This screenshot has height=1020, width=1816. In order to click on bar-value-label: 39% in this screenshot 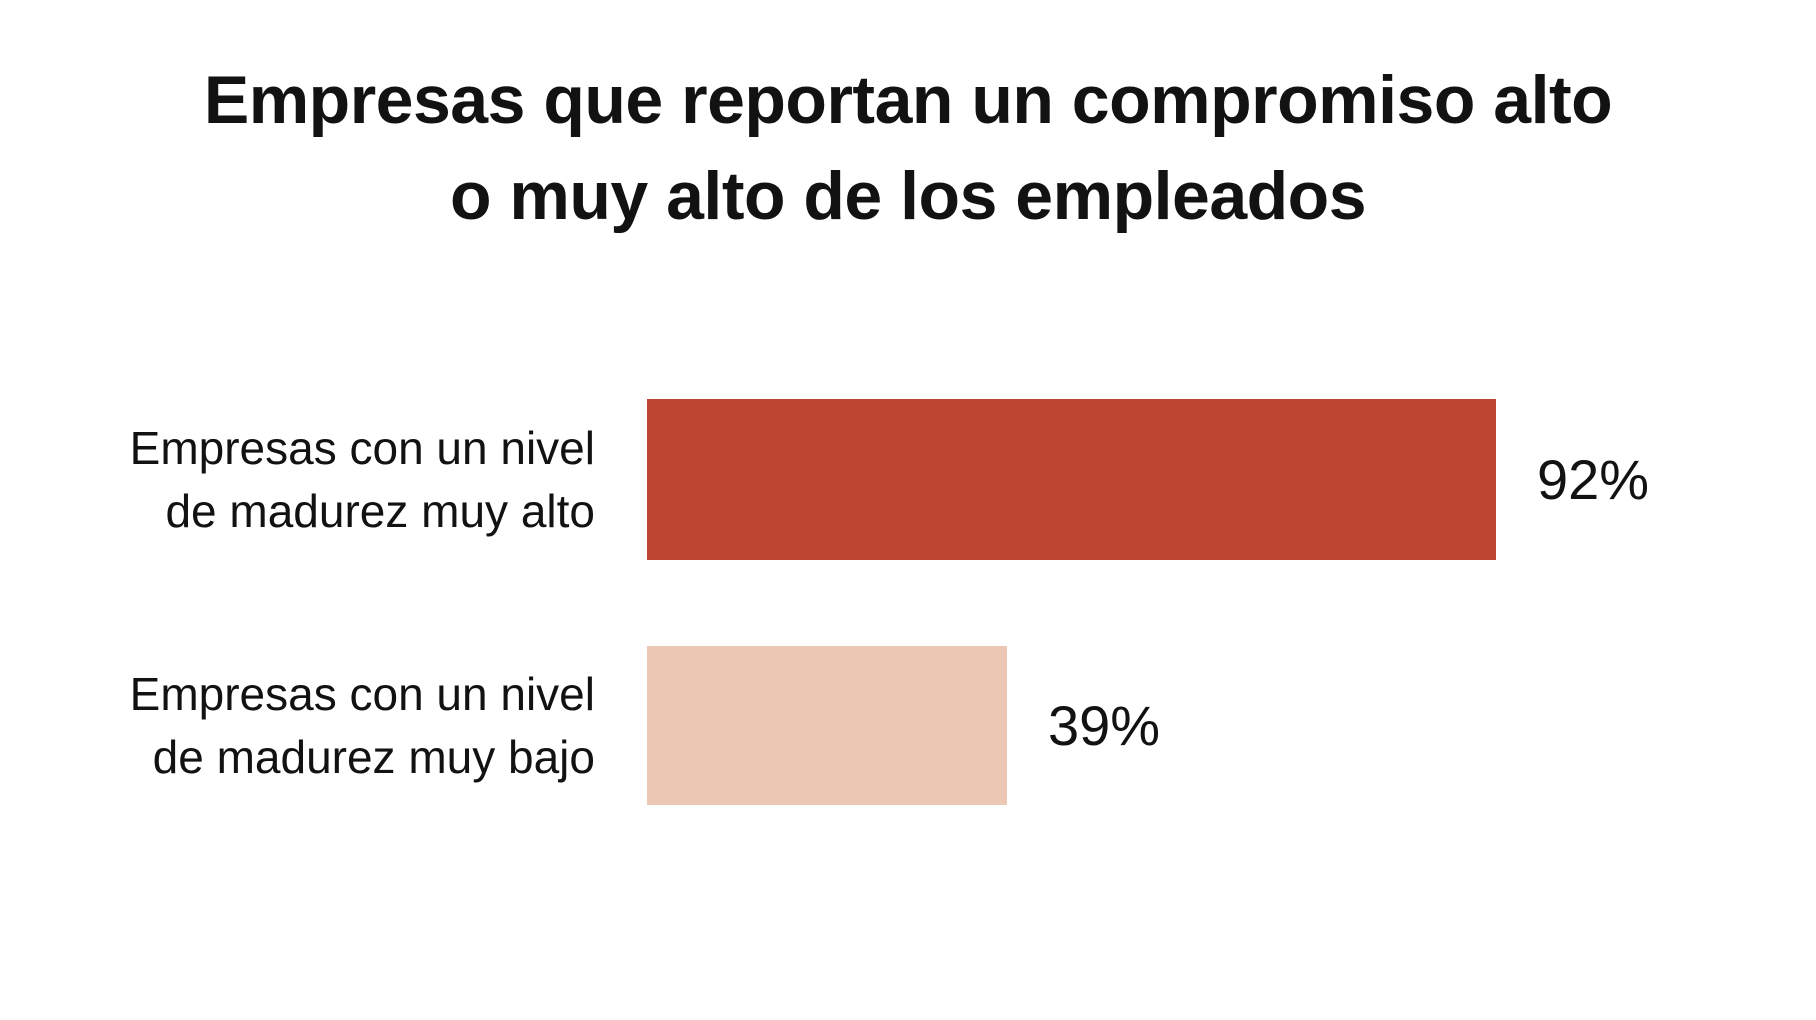, I will do `click(1104, 725)`.